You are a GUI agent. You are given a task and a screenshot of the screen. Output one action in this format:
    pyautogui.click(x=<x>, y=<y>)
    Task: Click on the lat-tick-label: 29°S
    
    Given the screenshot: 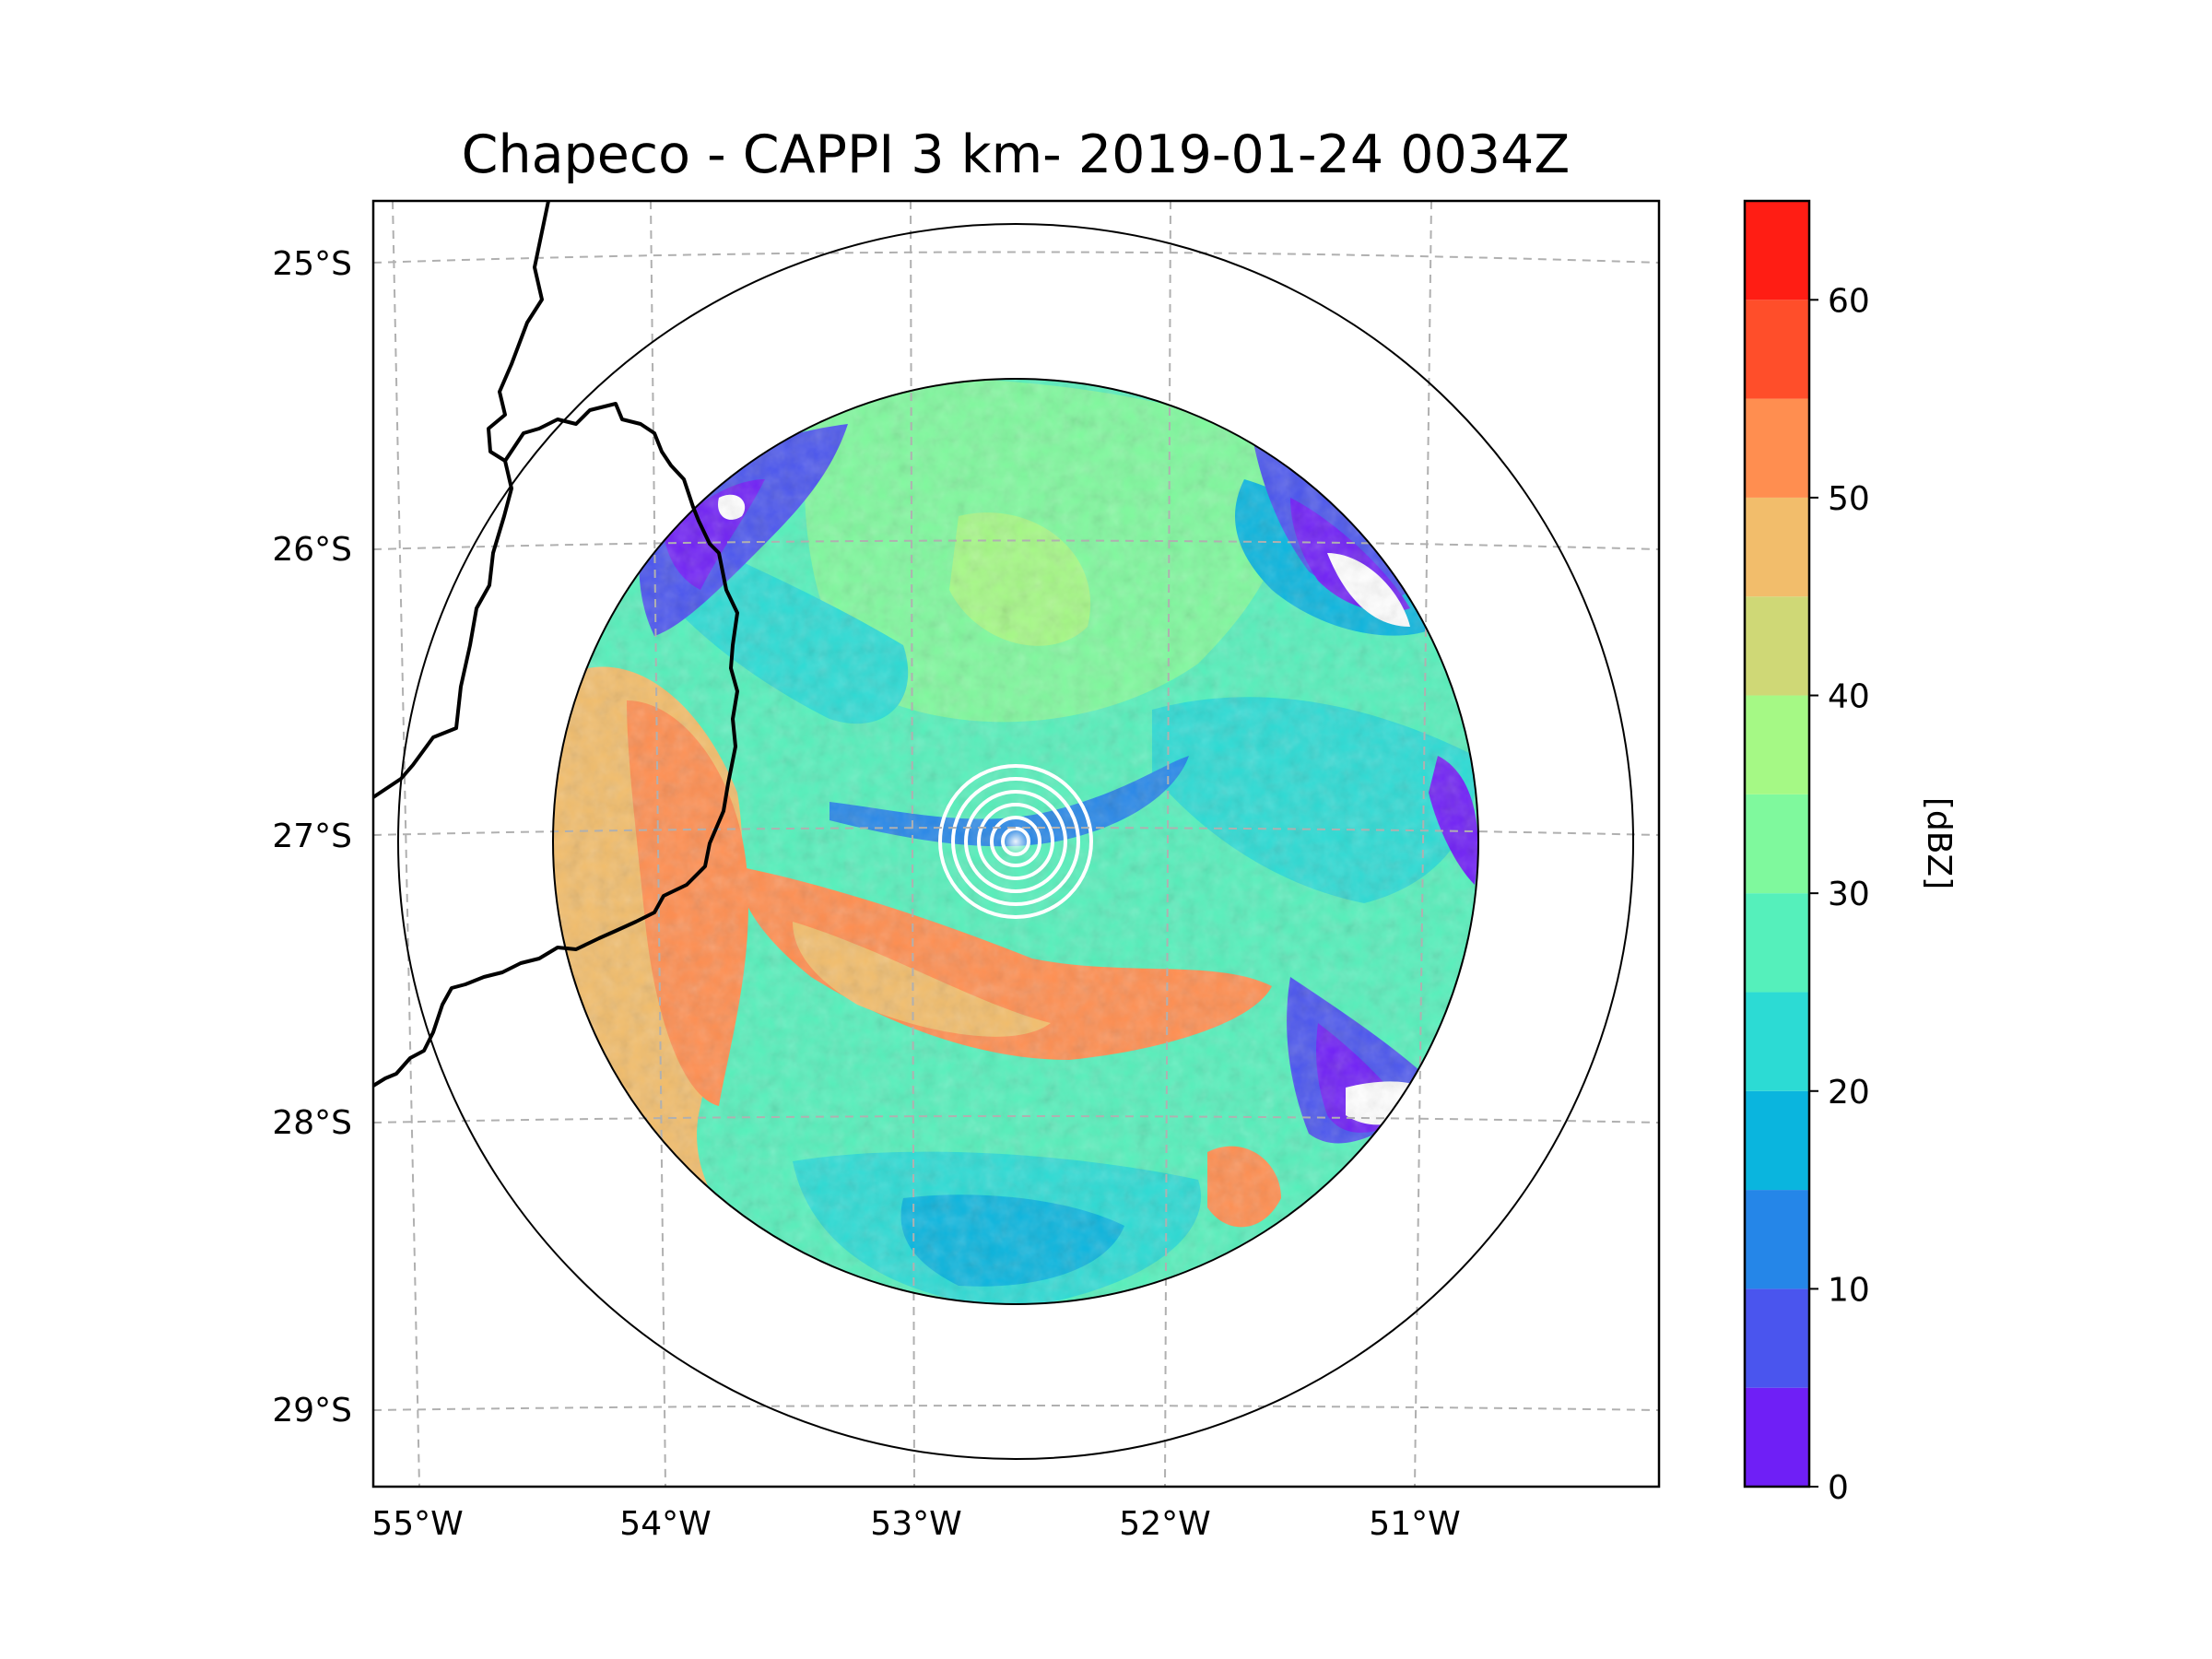 What is the action you would take?
    pyautogui.click(x=312, y=1411)
    